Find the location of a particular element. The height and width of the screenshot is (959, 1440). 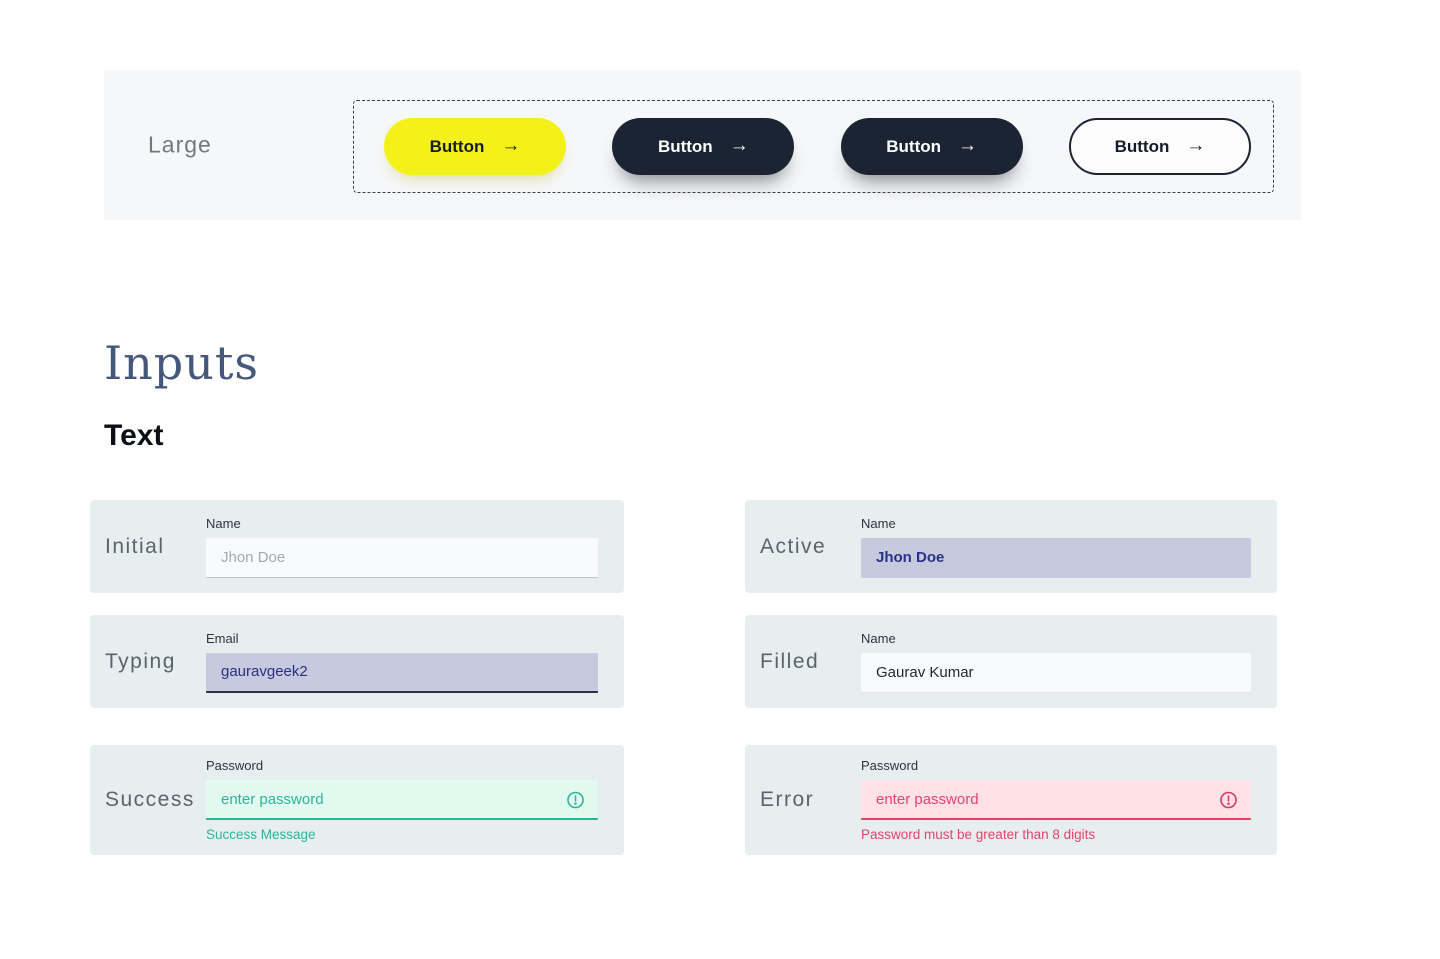

input-card-filled: Filled Name is located at coordinates (1011, 661).